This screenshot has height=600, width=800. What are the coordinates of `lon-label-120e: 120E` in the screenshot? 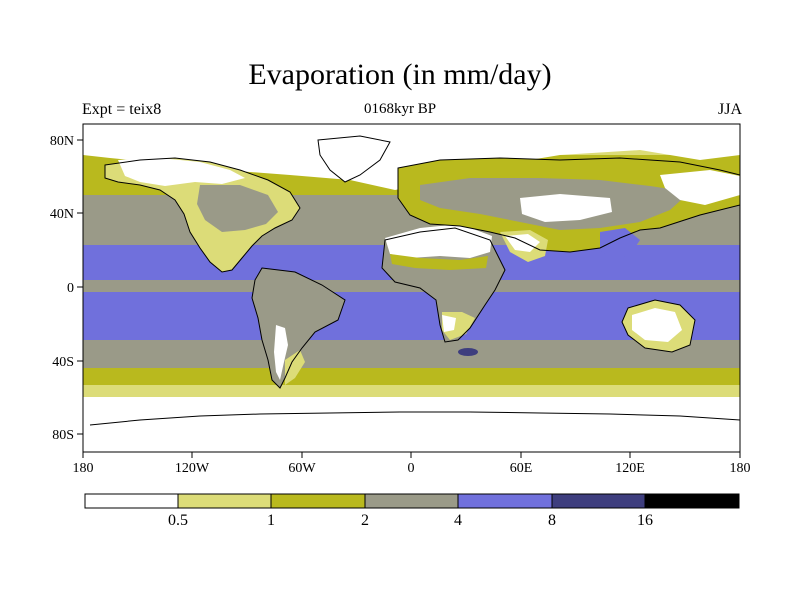 It's located at (630, 468).